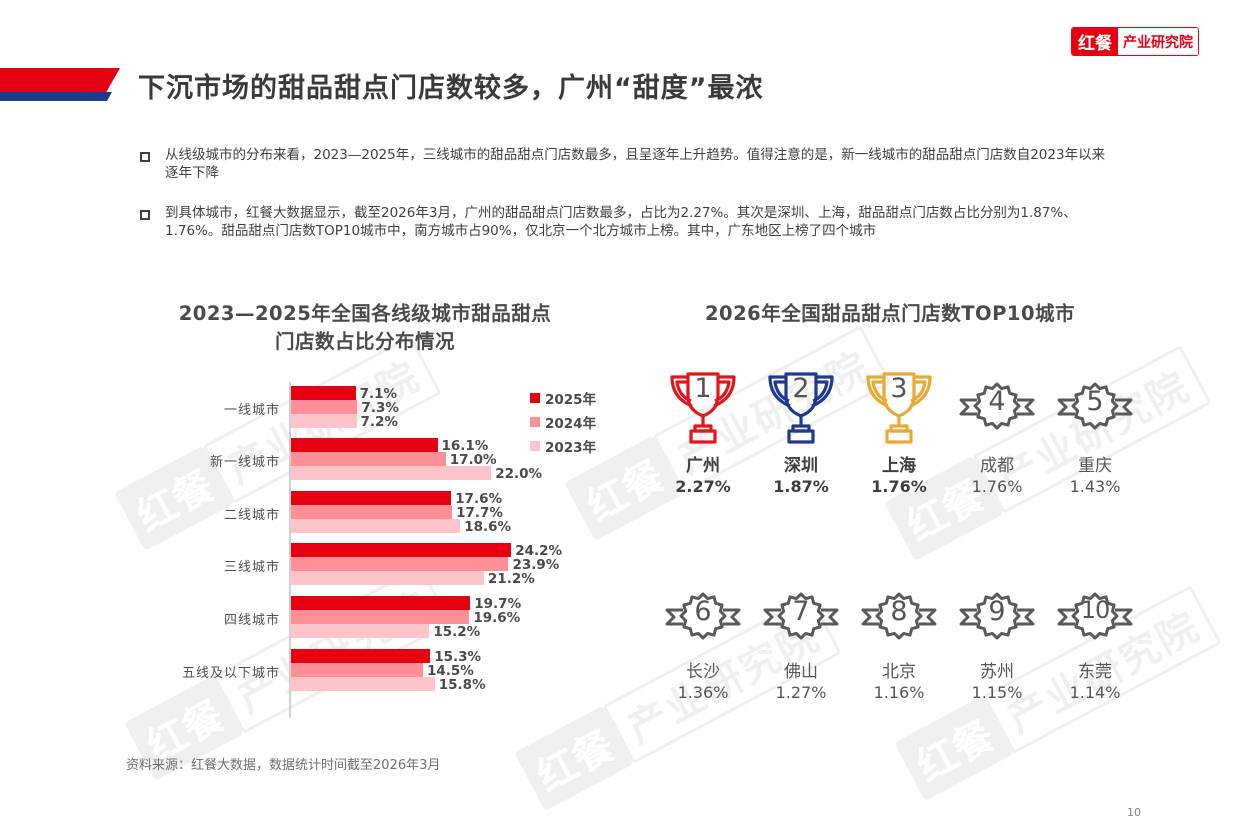  Describe the element at coordinates (365, 327) in the screenshot. I see `bar-chart-title: 2023—2025年全国各线级城市甜品甜点 门店数占比分布情况` at that location.